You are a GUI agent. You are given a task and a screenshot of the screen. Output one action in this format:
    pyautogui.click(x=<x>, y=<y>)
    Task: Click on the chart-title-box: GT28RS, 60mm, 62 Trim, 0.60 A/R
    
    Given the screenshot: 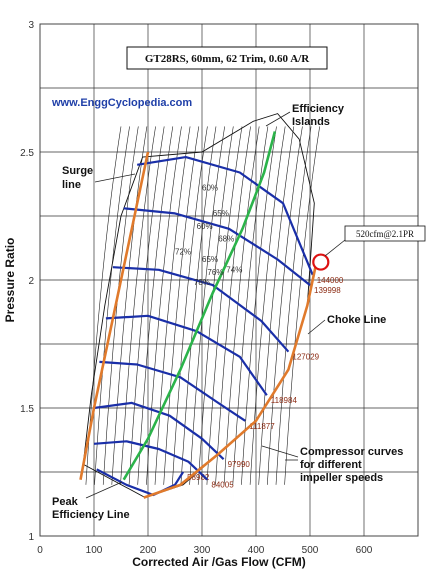 What is the action you would take?
    pyautogui.click(x=227, y=58)
    